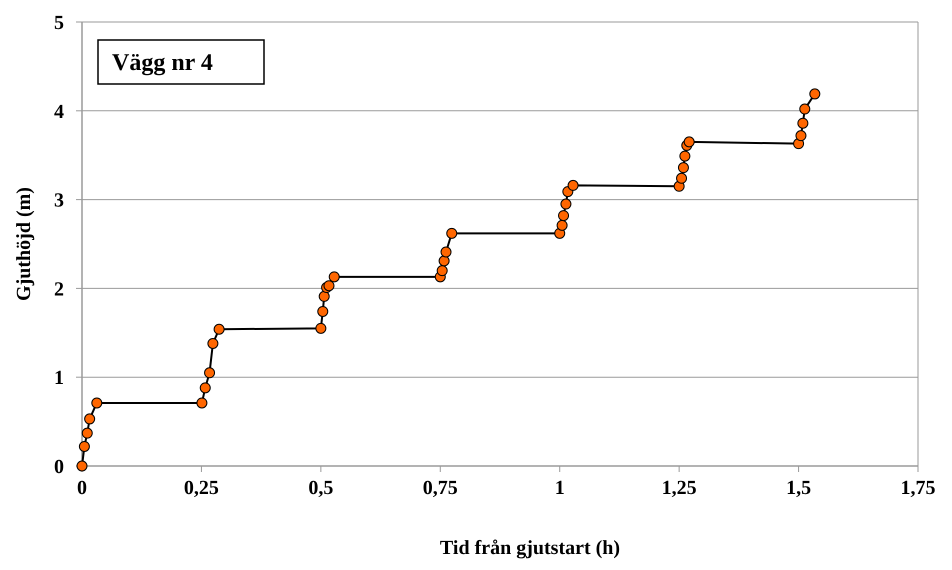  What do you see at coordinates (59, 467) in the screenshot?
I see `y-tick-label: 0` at bounding box center [59, 467].